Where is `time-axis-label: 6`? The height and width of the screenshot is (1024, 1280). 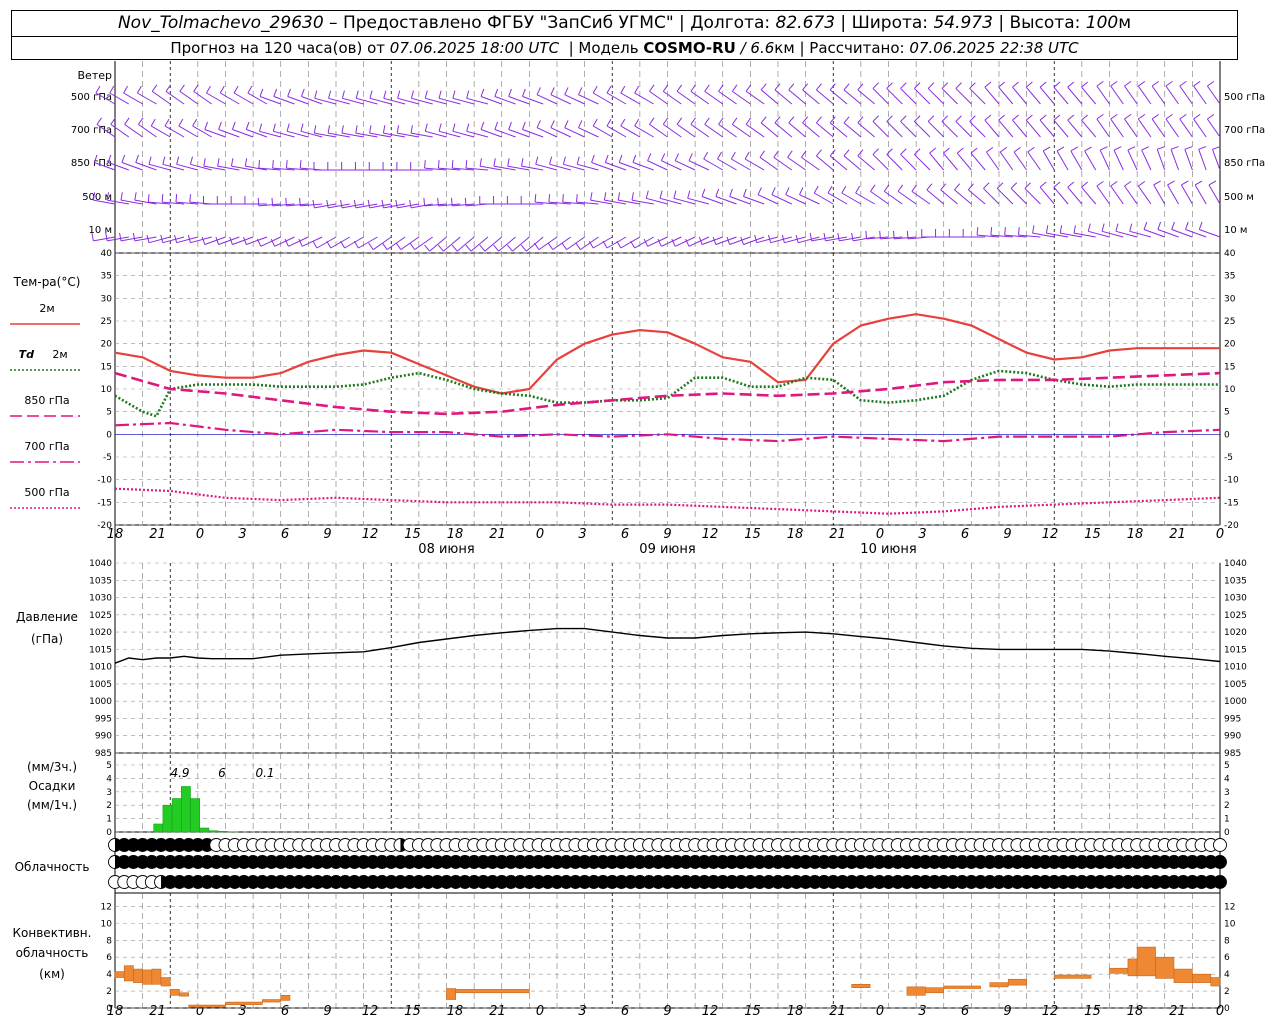
time-axis-label: 6 is located at coordinates (285, 1011).